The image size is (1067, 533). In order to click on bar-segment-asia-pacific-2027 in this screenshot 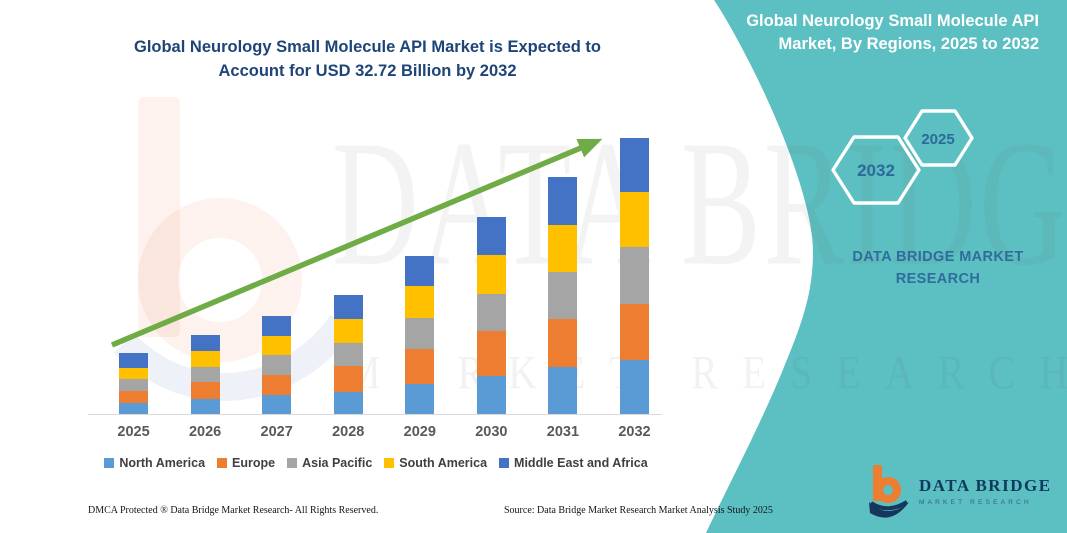, I will do `click(277, 365)`.